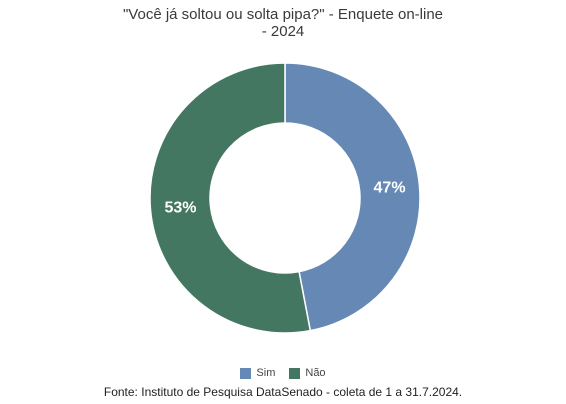 Image resolution: width=566 pixels, height=404 pixels. I want to click on legend-item-nao: Não, so click(307, 373).